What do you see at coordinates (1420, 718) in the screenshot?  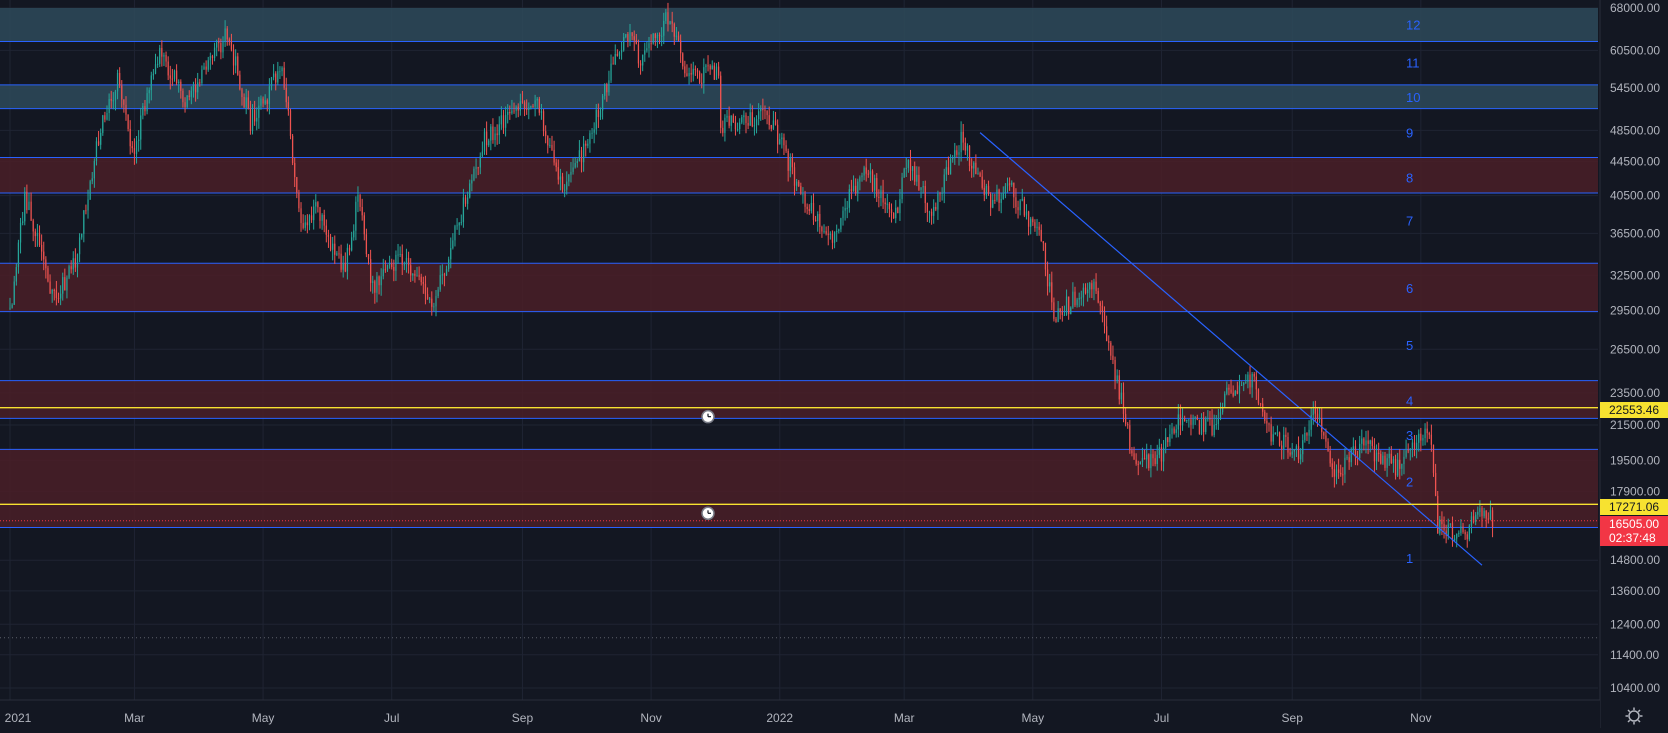 I see `time-tick-label: Nov` at bounding box center [1420, 718].